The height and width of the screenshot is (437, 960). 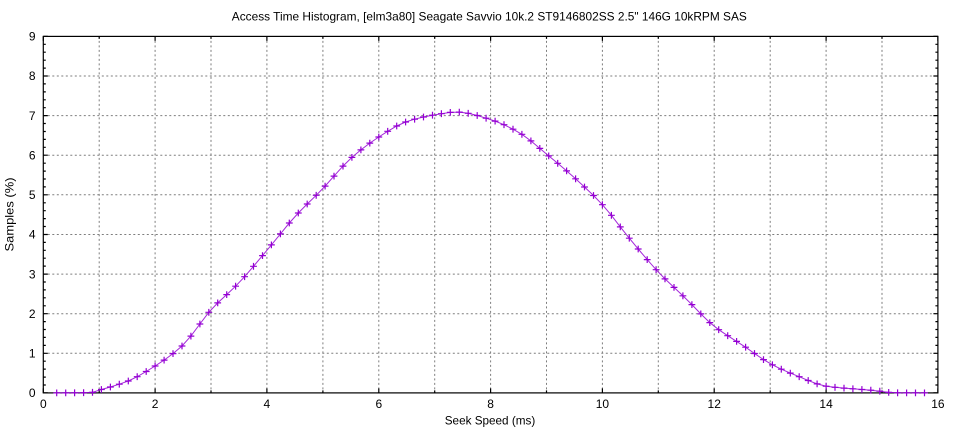 What do you see at coordinates (826, 404) in the screenshot?
I see `svg-text: 14` at bounding box center [826, 404].